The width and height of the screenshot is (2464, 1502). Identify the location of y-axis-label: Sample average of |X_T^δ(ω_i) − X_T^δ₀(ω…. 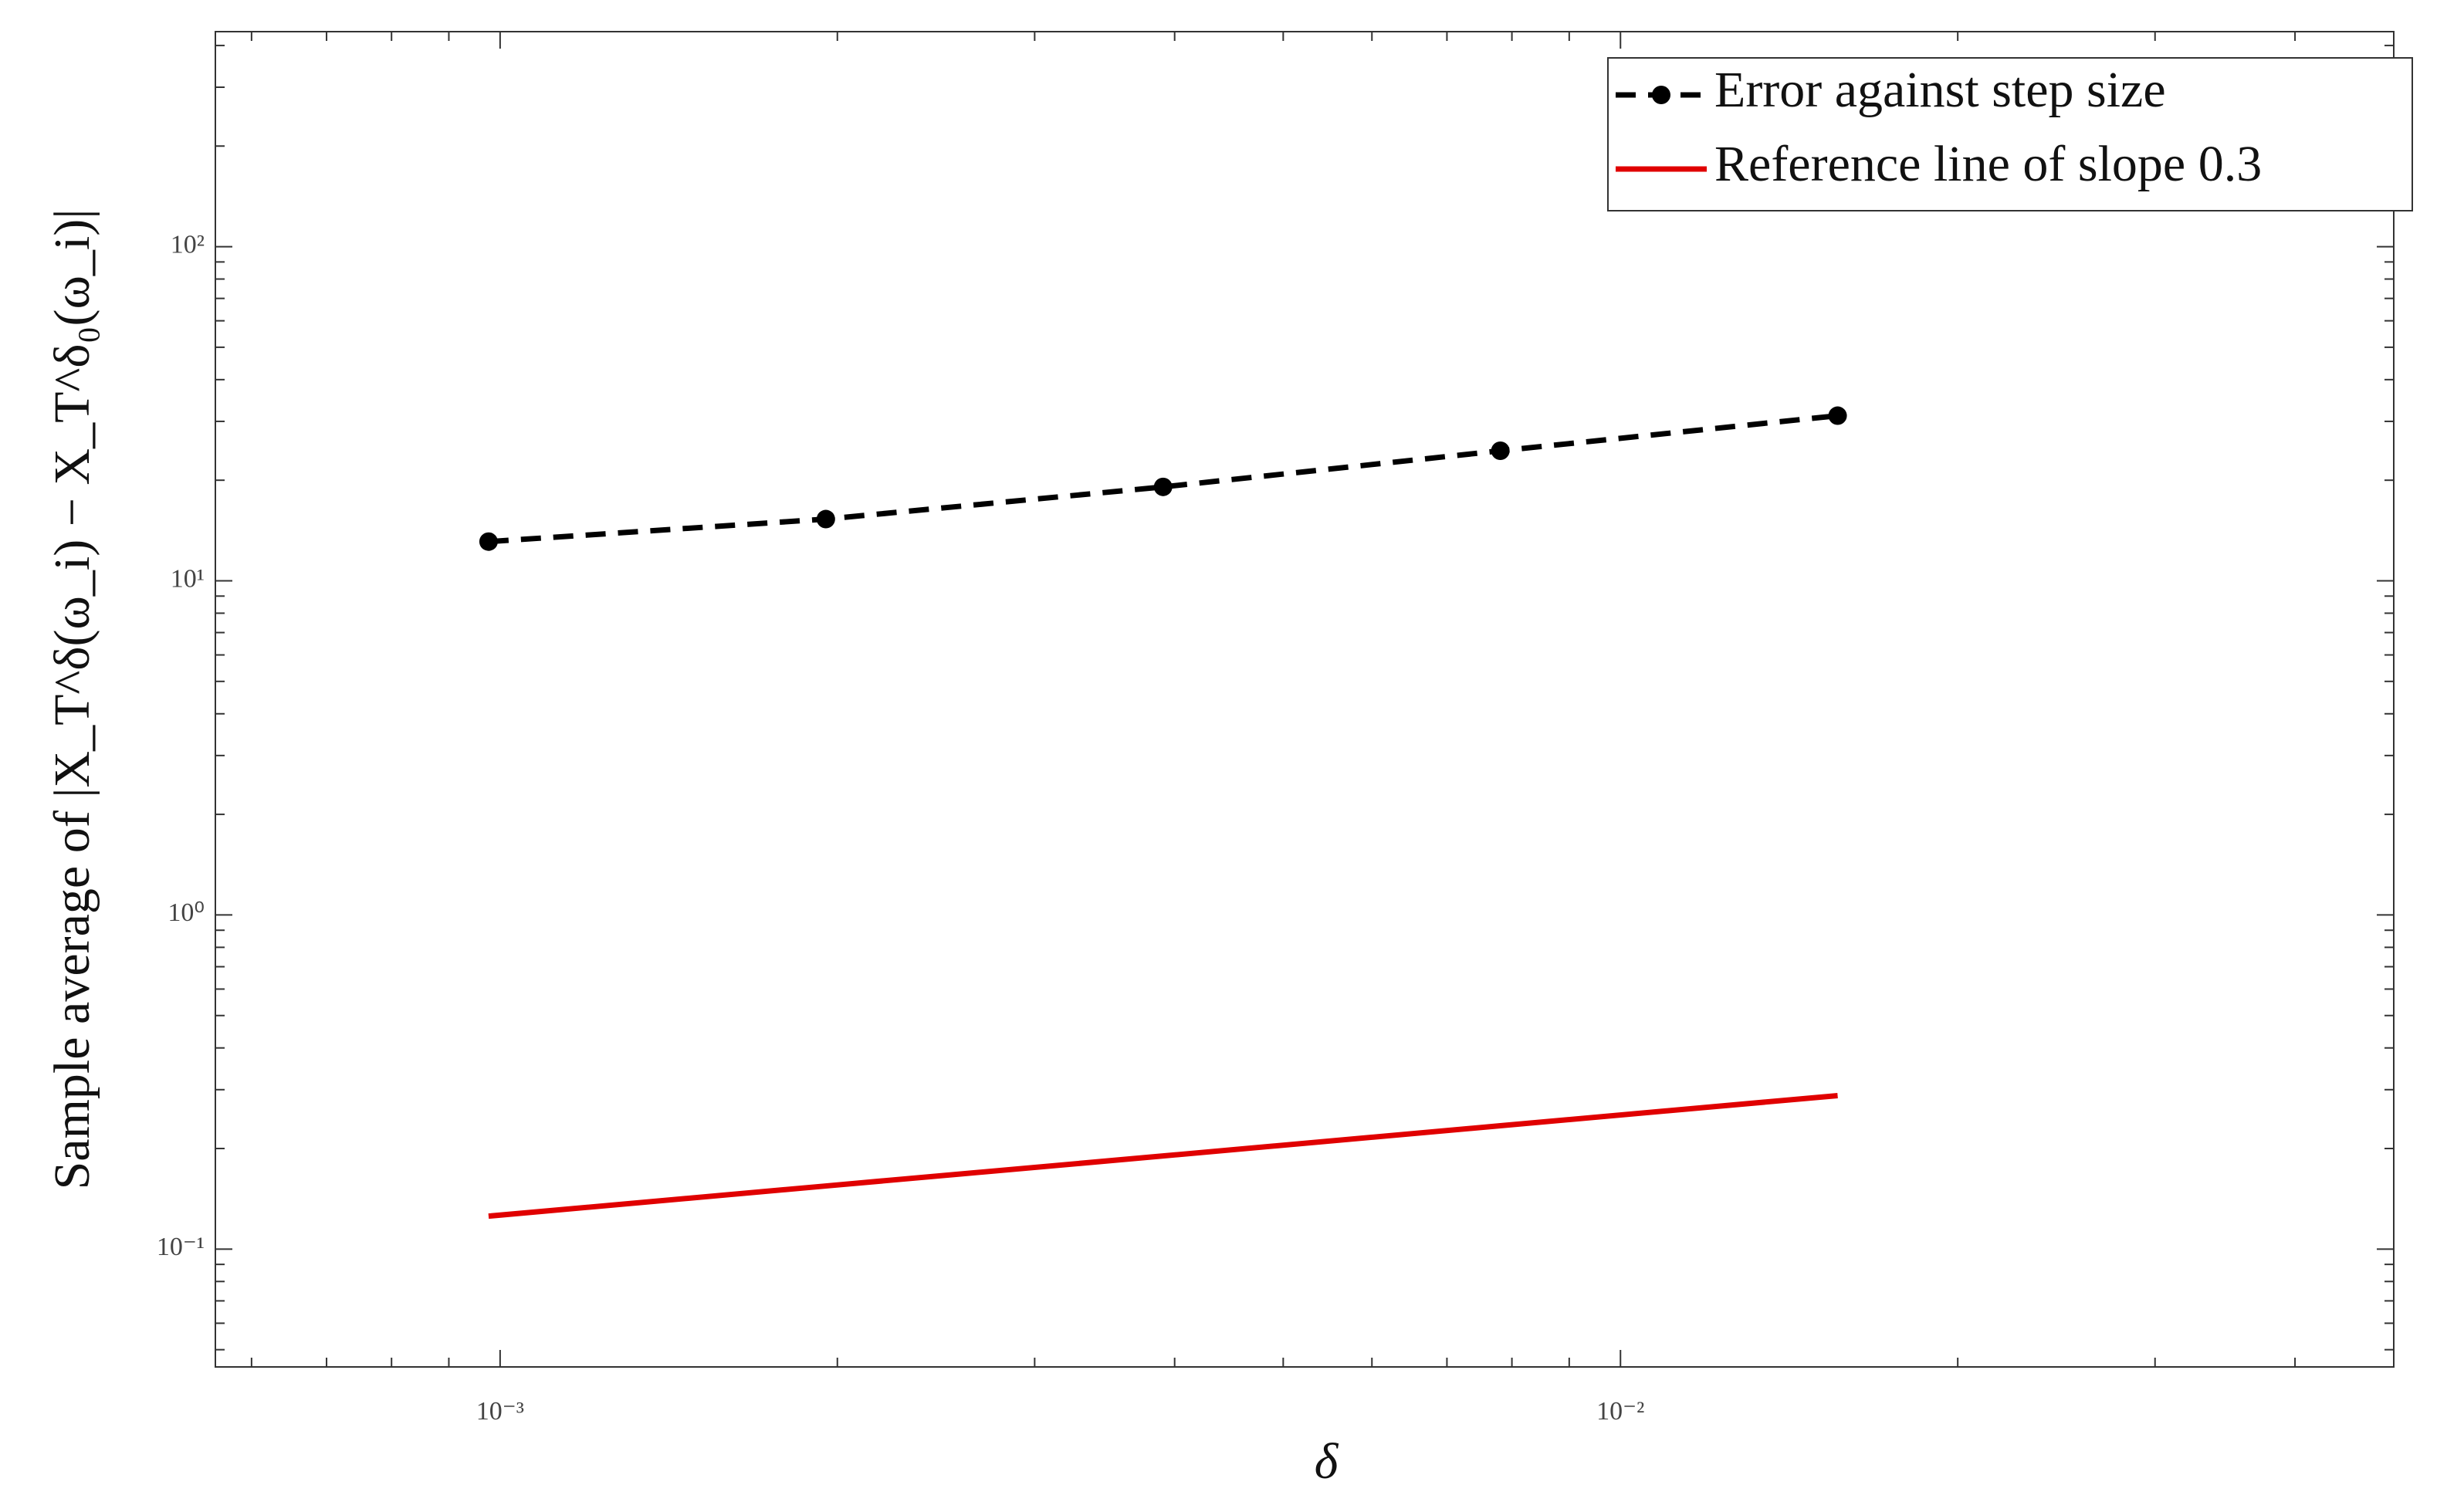
(72, 699).